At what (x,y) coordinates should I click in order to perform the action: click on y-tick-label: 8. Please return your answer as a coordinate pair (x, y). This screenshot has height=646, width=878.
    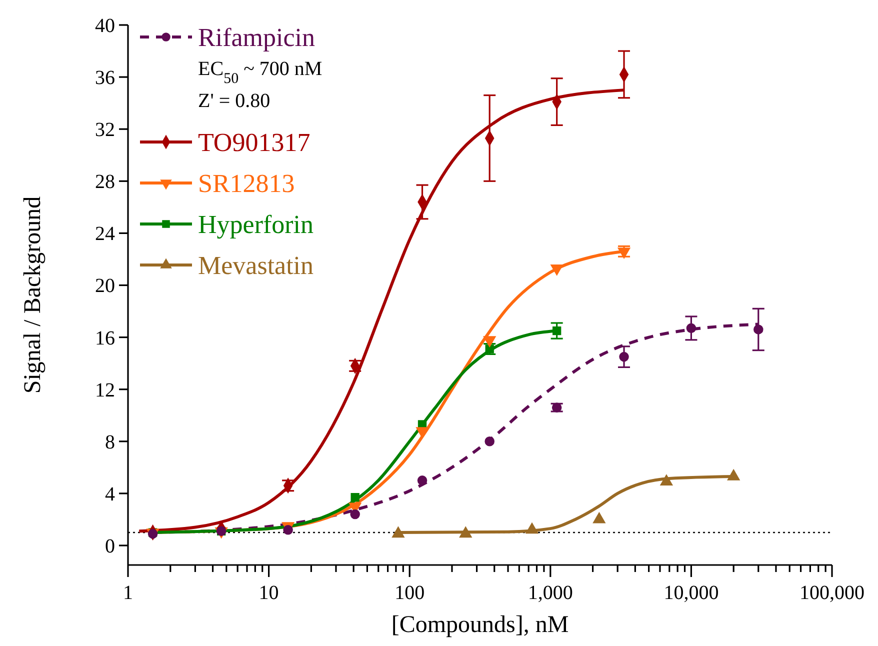
    Looking at the image, I should click on (110, 442).